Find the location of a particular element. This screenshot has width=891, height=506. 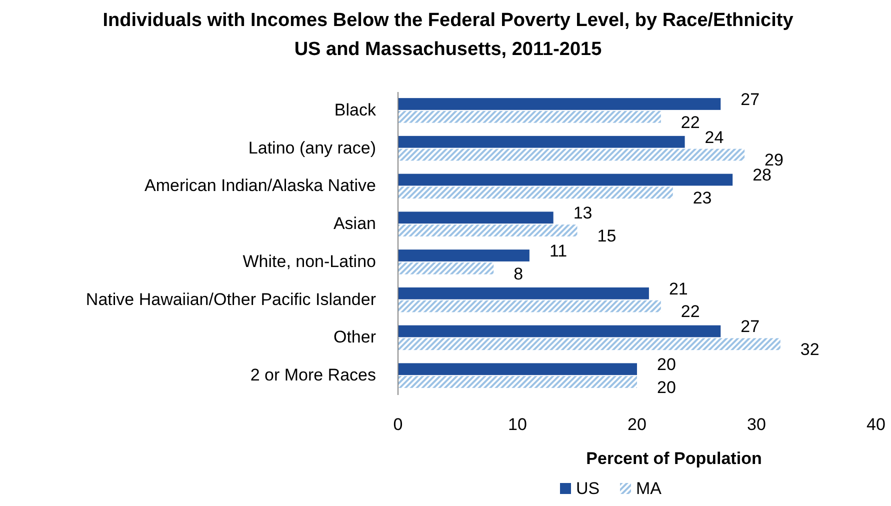

chart-subtitle: US and Massachusetts, 2011-2015 is located at coordinates (448, 49).